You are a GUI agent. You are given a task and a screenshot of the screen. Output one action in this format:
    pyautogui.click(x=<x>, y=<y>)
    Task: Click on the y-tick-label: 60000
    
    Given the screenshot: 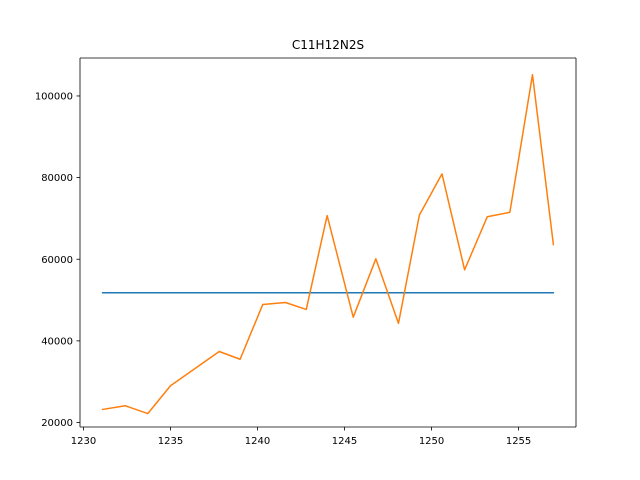 What is the action you would take?
    pyautogui.click(x=57, y=260)
    